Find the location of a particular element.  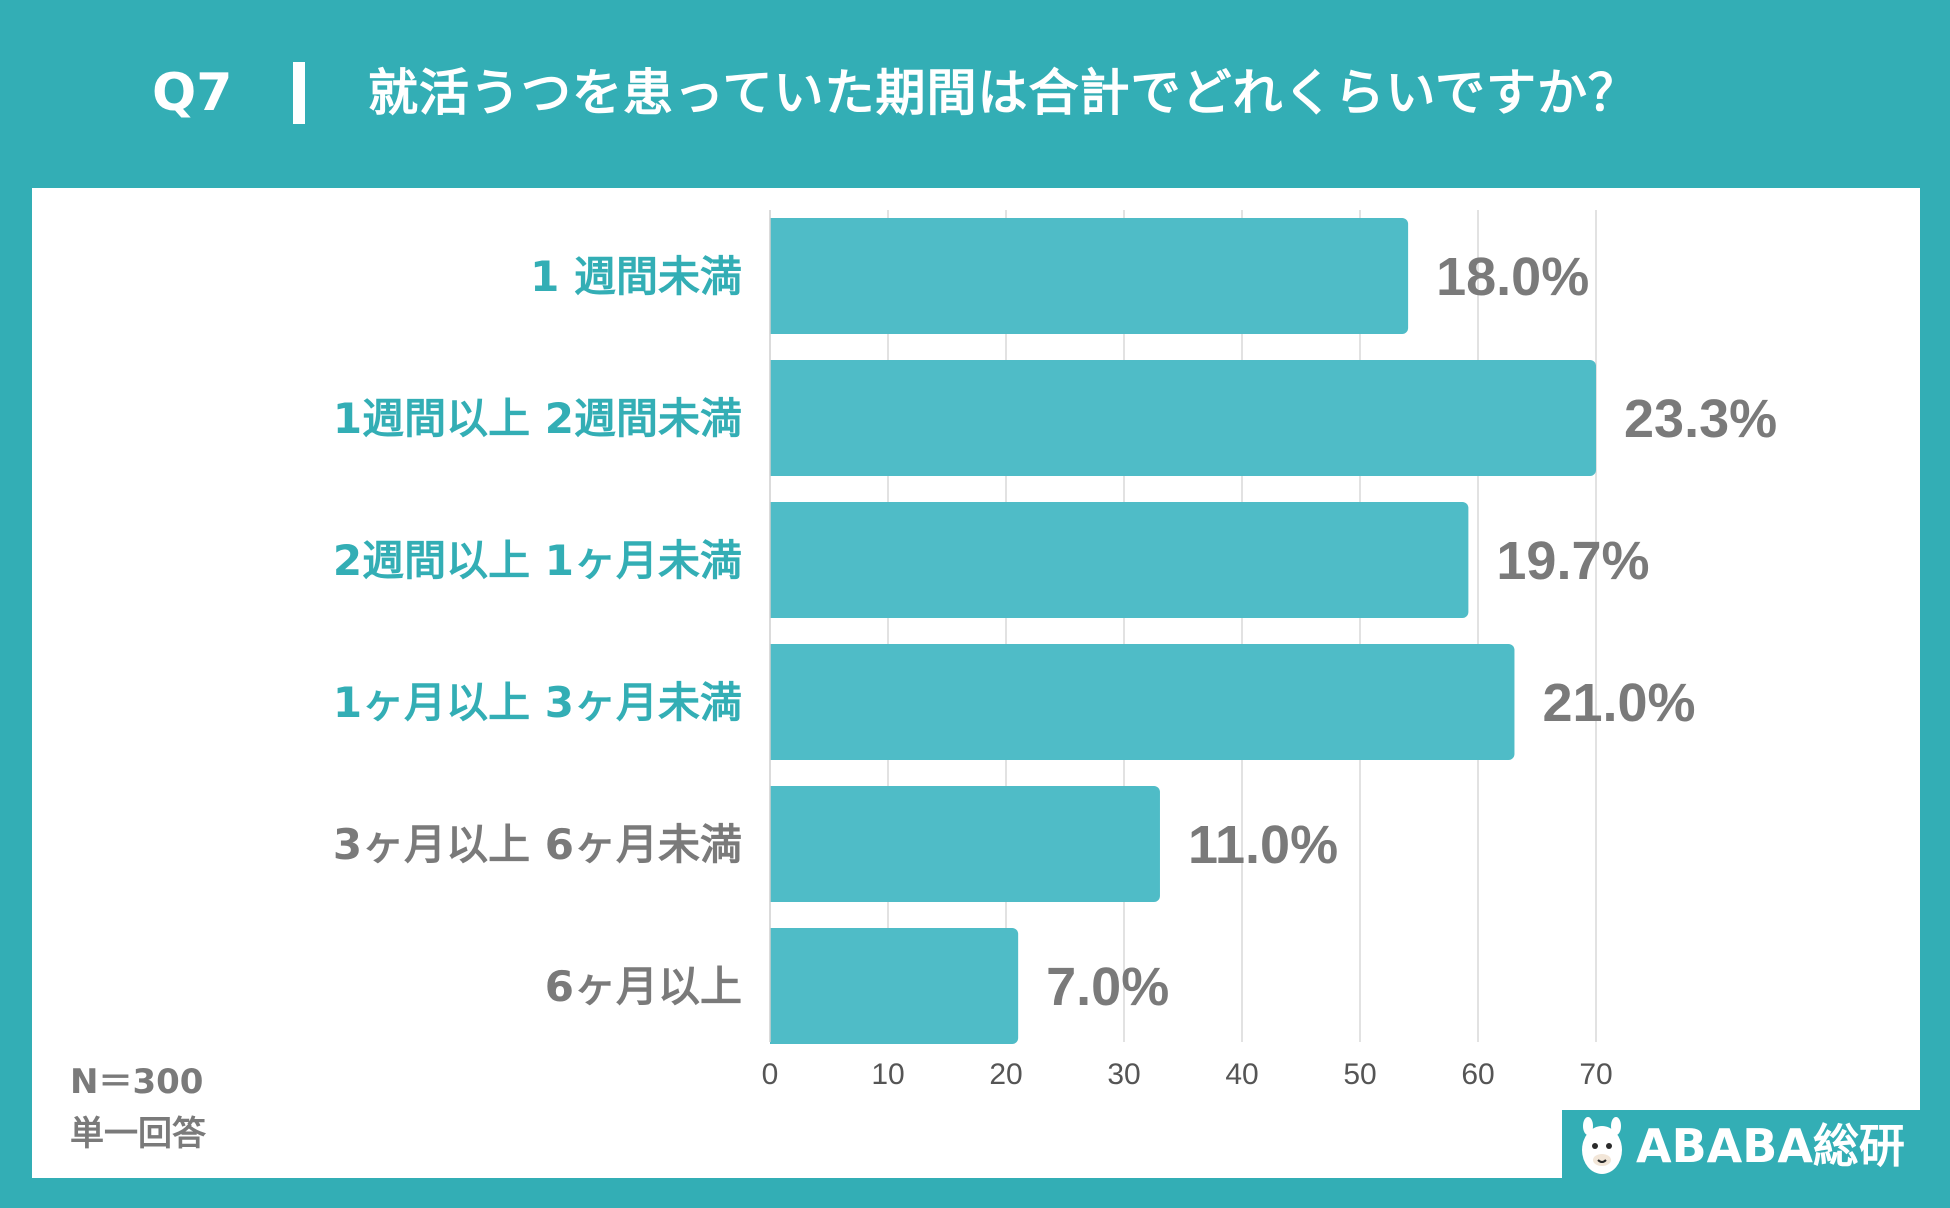

brand-logo: ABABA総研 is located at coordinates (1741, 1146).